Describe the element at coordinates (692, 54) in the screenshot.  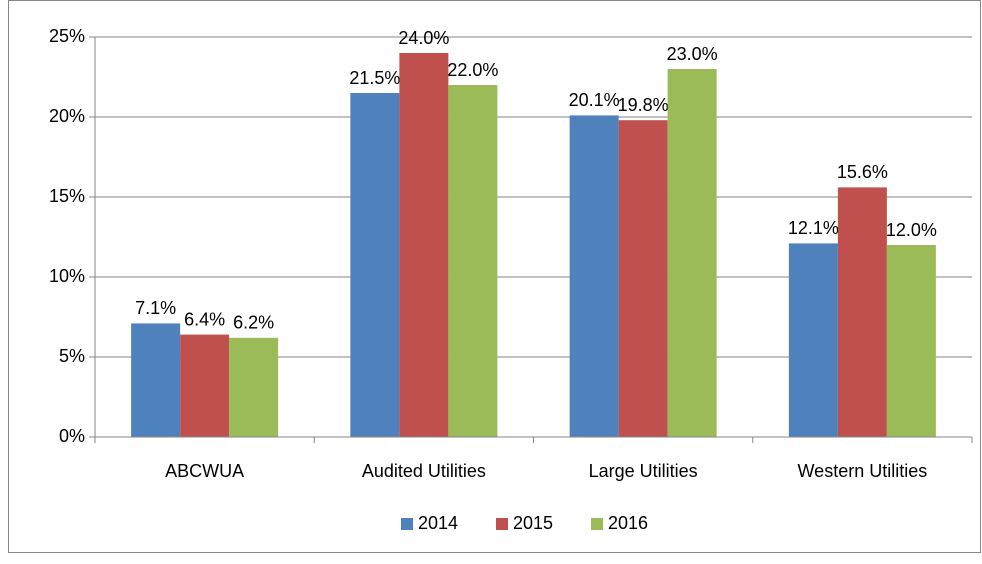
I see `data-label: 23.0%` at that location.